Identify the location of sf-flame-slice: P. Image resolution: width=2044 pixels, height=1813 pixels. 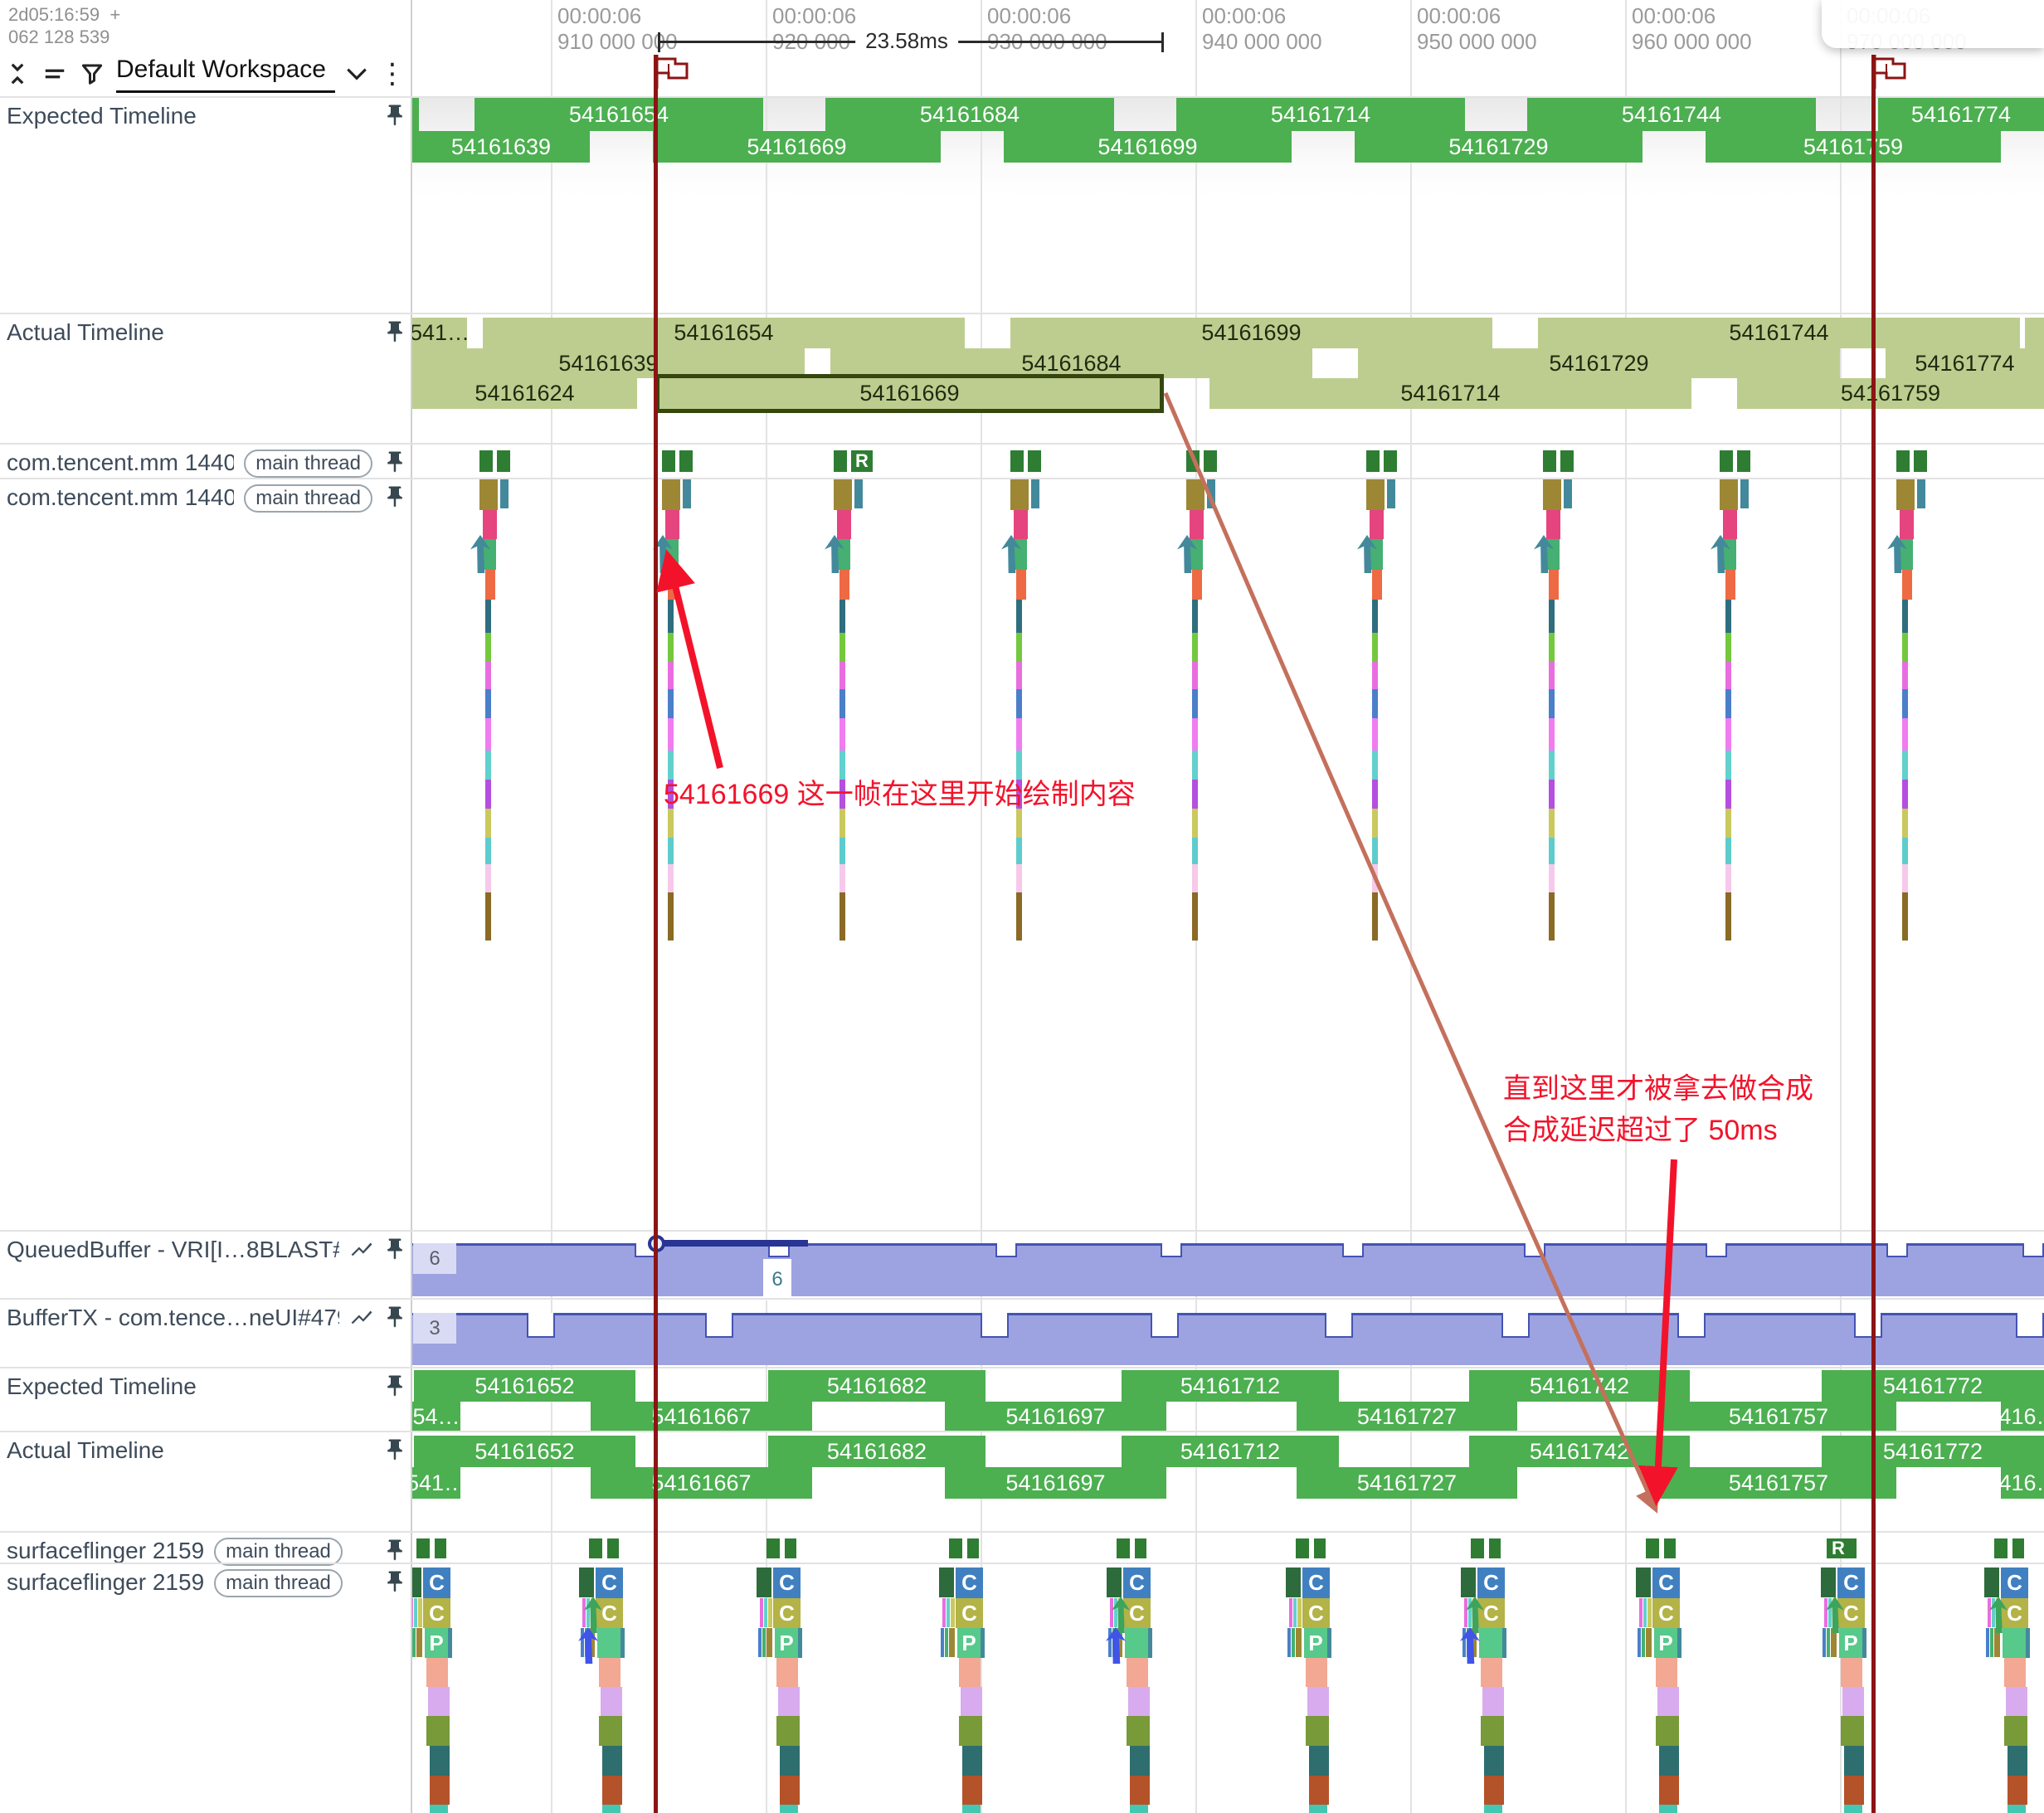
(1315, 1643).